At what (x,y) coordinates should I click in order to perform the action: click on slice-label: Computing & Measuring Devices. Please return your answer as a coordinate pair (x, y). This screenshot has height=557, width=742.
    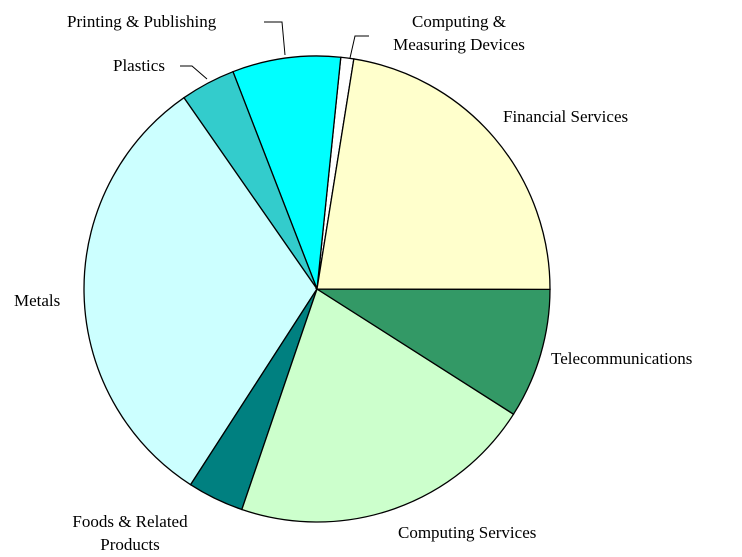
    Looking at the image, I should click on (459, 33).